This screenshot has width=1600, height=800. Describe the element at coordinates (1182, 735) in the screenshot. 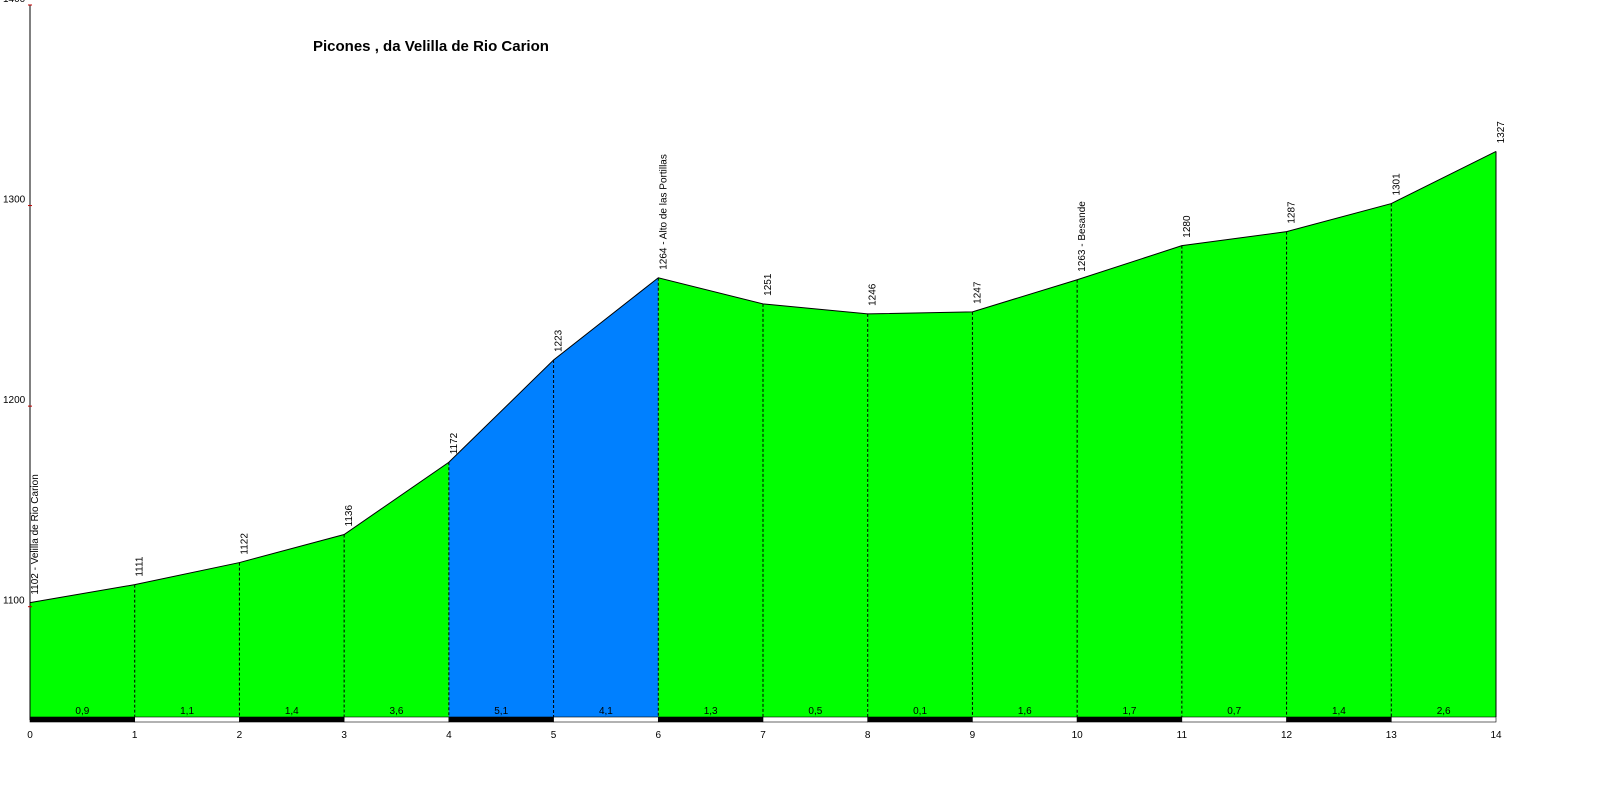

I see `x-tick-label-11: 11` at that location.